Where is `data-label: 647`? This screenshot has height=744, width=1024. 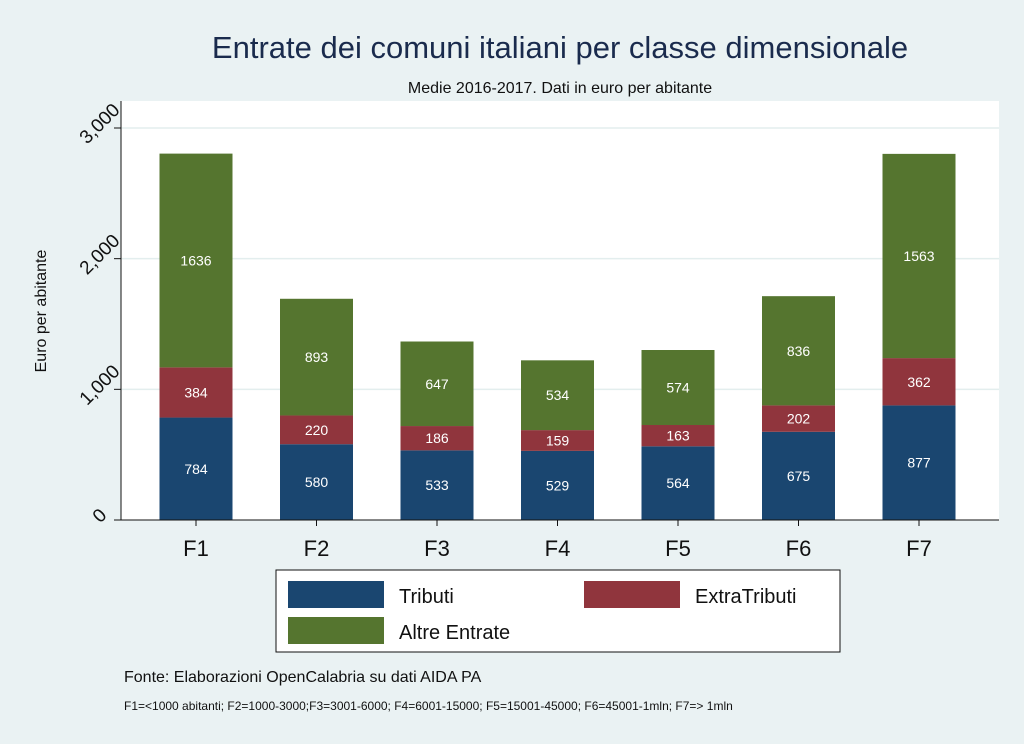
data-label: 647 is located at coordinates (437, 384).